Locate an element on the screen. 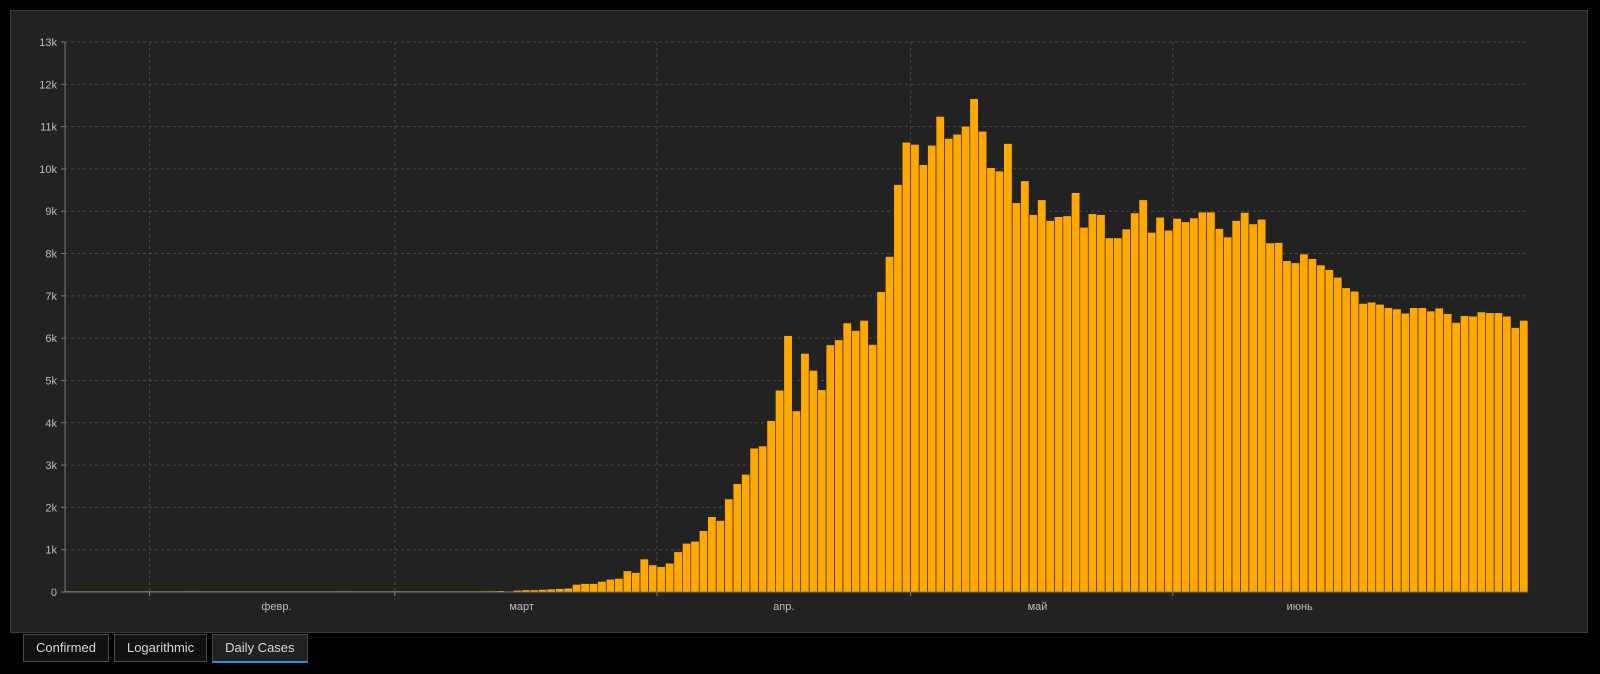  tab-daily-cases: Daily Cases is located at coordinates (260, 648).